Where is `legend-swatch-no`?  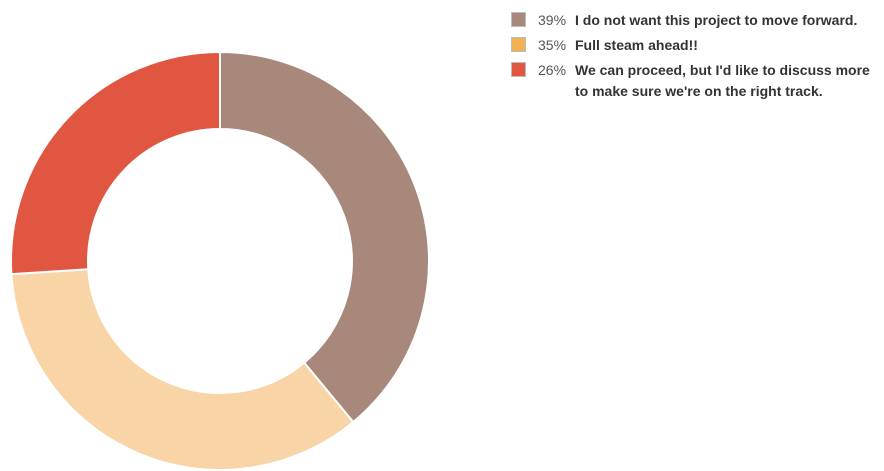
legend-swatch-no is located at coordinates (518, 19).